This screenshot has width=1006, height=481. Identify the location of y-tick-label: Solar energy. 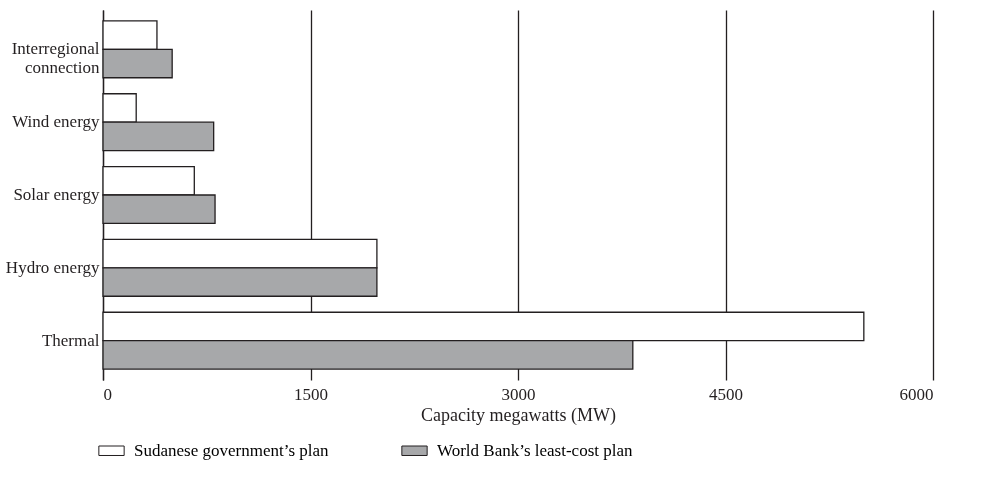
(56, 194).